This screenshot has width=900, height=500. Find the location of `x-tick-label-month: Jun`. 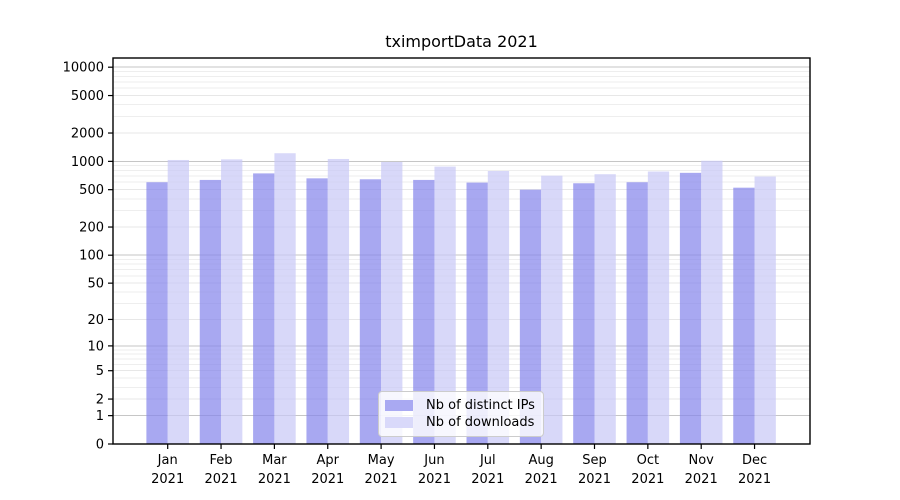

x-tick-label-month: Jun is located at coordinates (433, 460).